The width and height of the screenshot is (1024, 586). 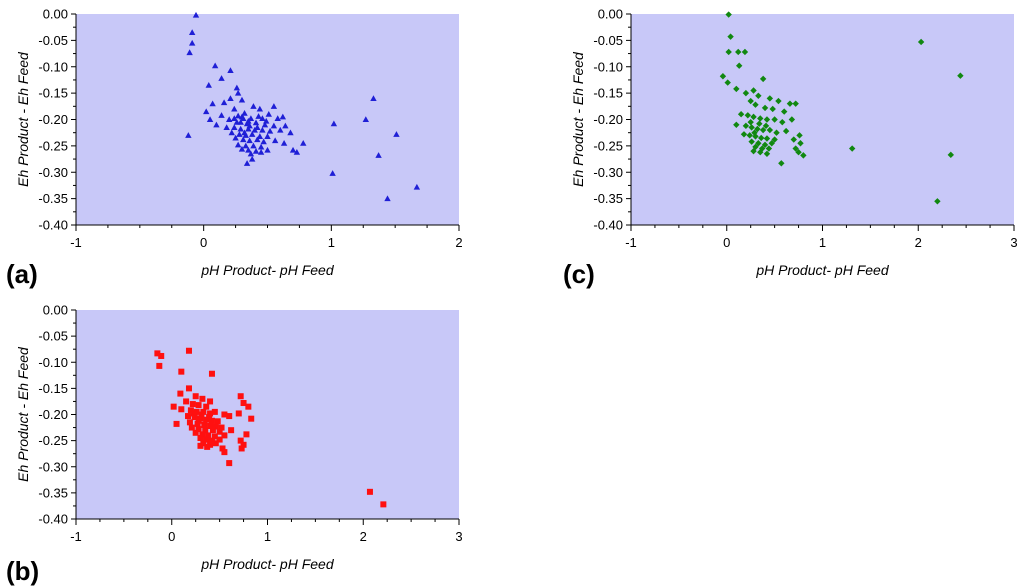 What do you see at coordinates (53, 172) in the screenshot?
I see `y-tick-label-a: -0.30` at bounding box center [53, 172].